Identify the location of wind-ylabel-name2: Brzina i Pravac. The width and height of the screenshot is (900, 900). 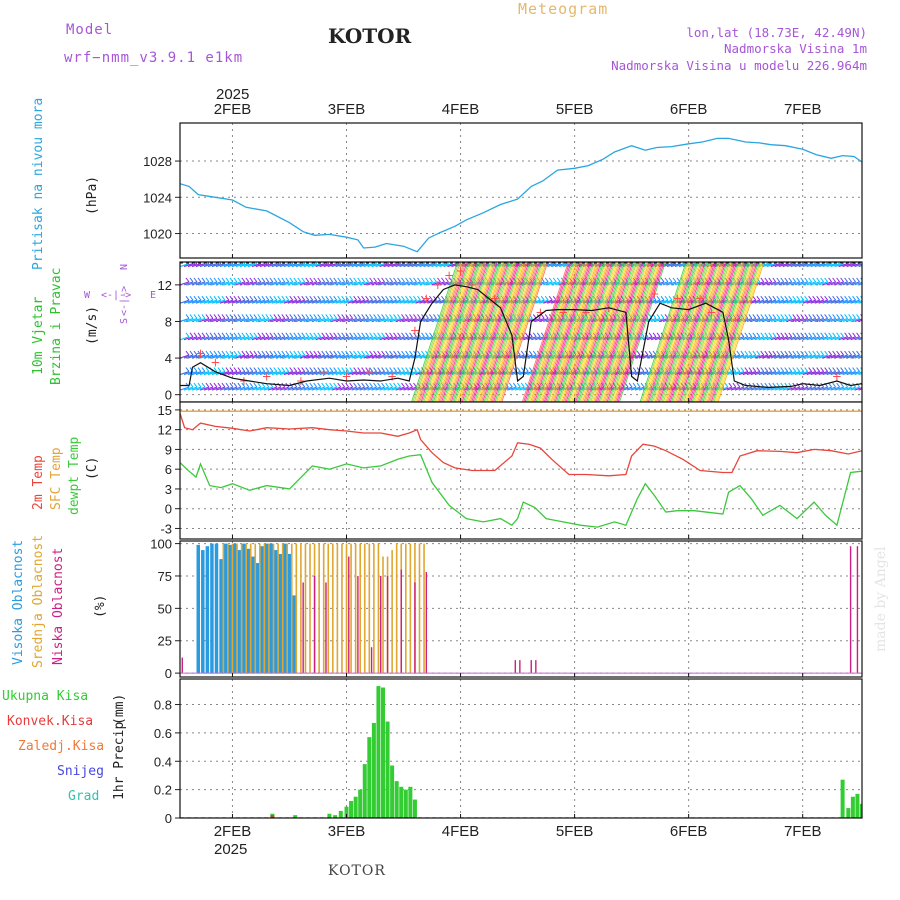
(56, 326).